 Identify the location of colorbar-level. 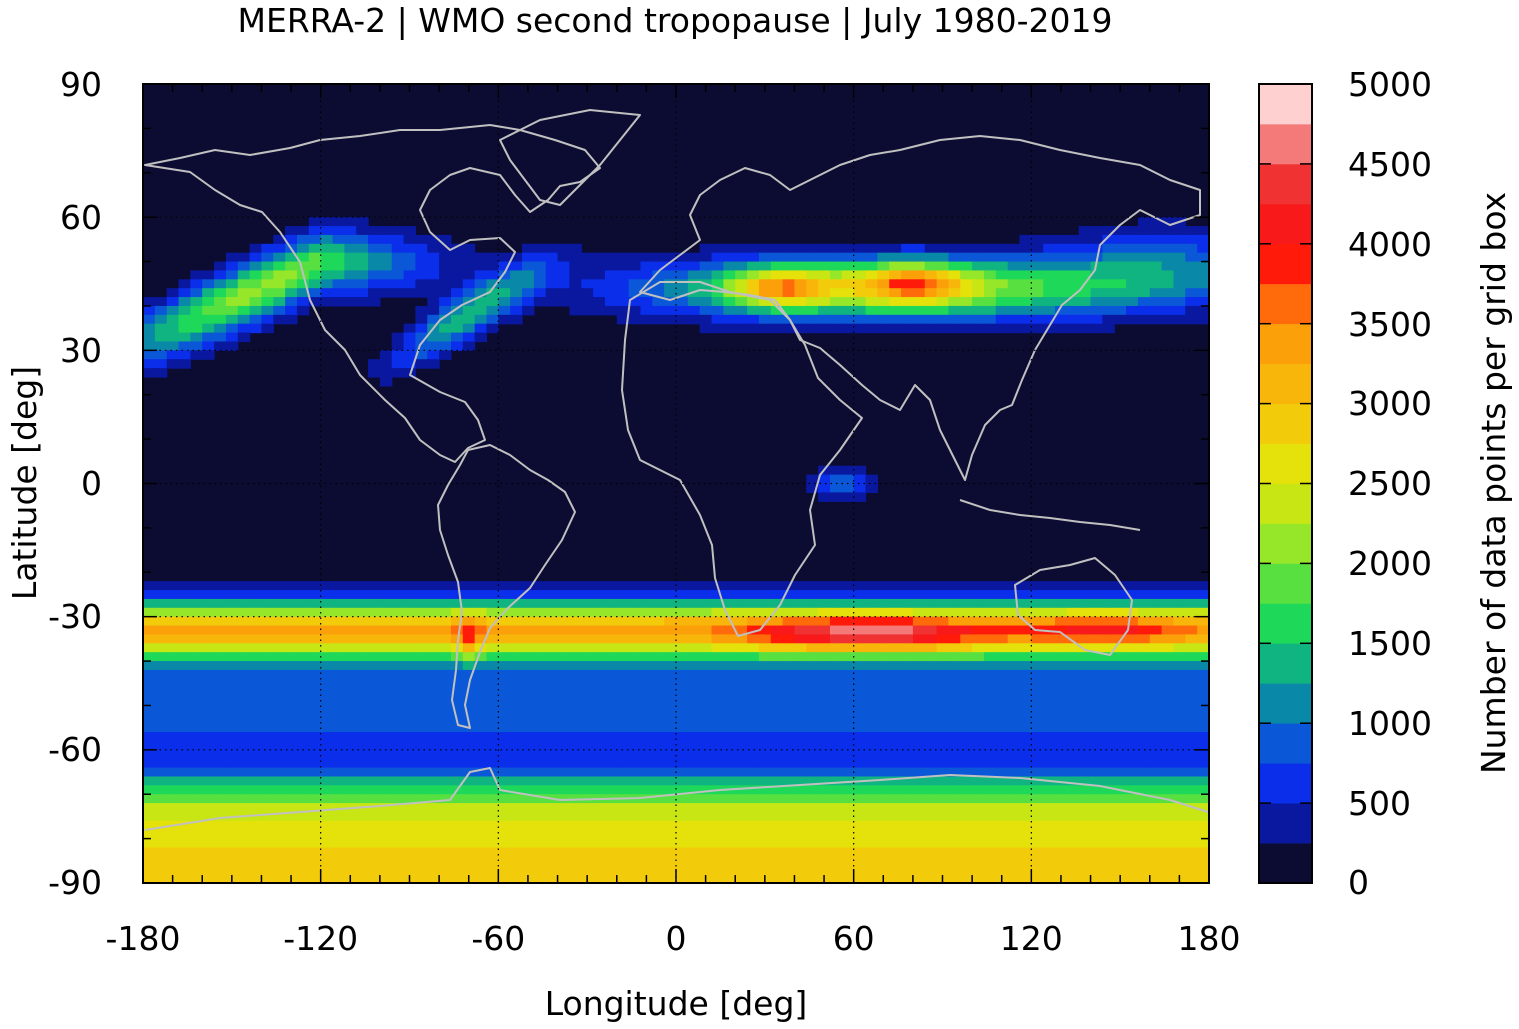
(1285, 383).